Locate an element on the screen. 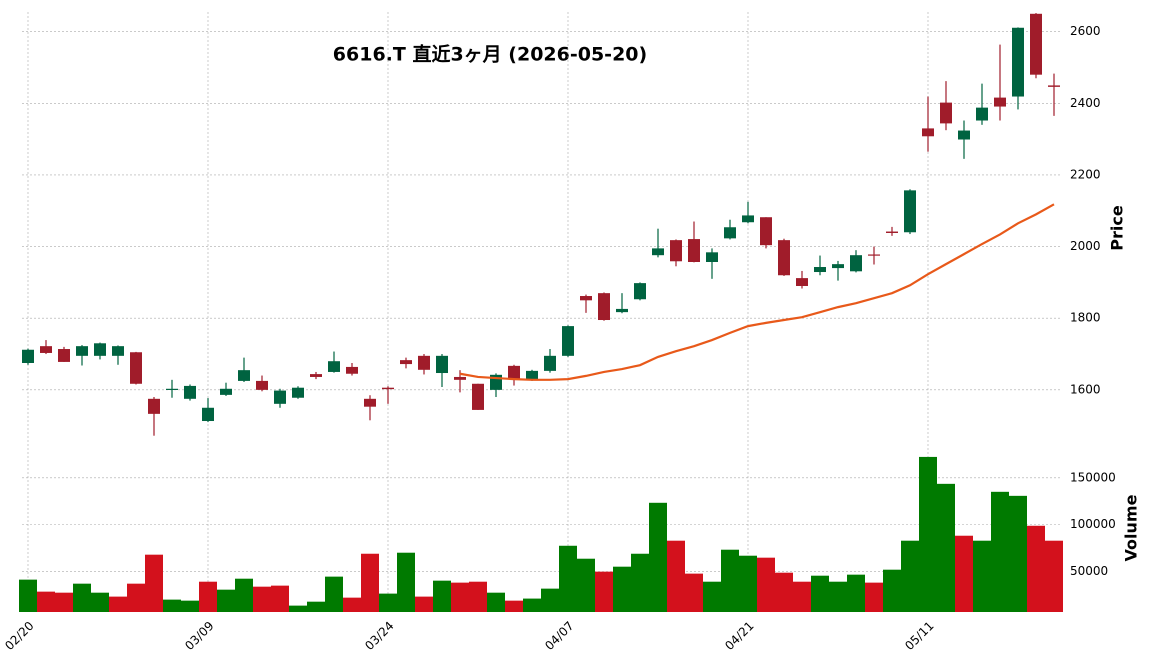  x-tick-label: 03/09 is located at coordinates (199, 636).